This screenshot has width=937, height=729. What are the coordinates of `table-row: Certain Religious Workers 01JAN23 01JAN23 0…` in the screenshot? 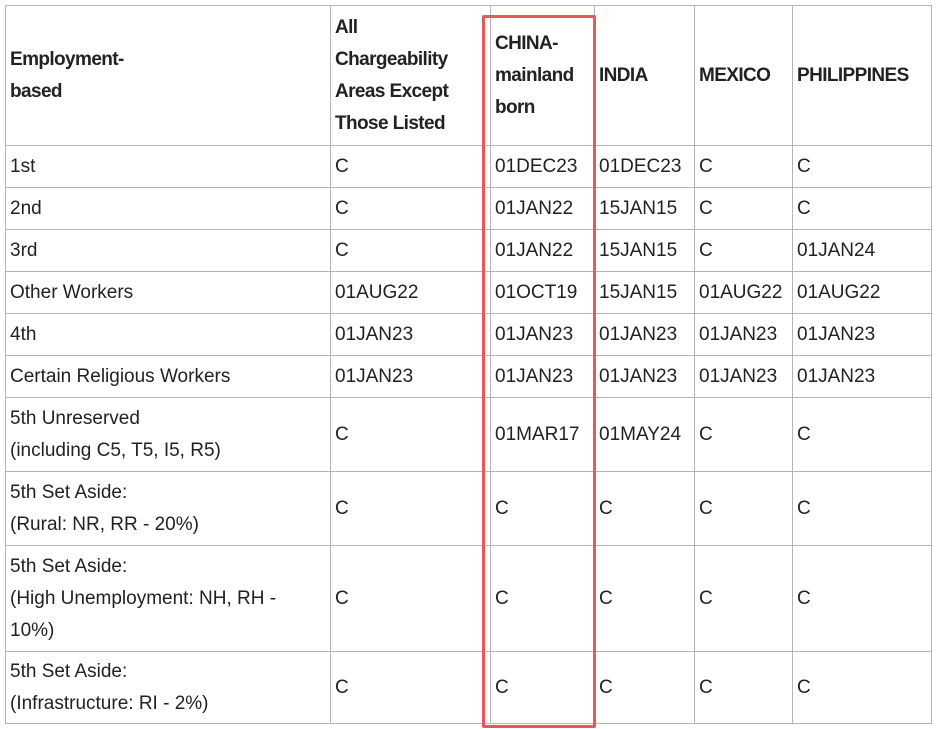 It's located at (468, 376).